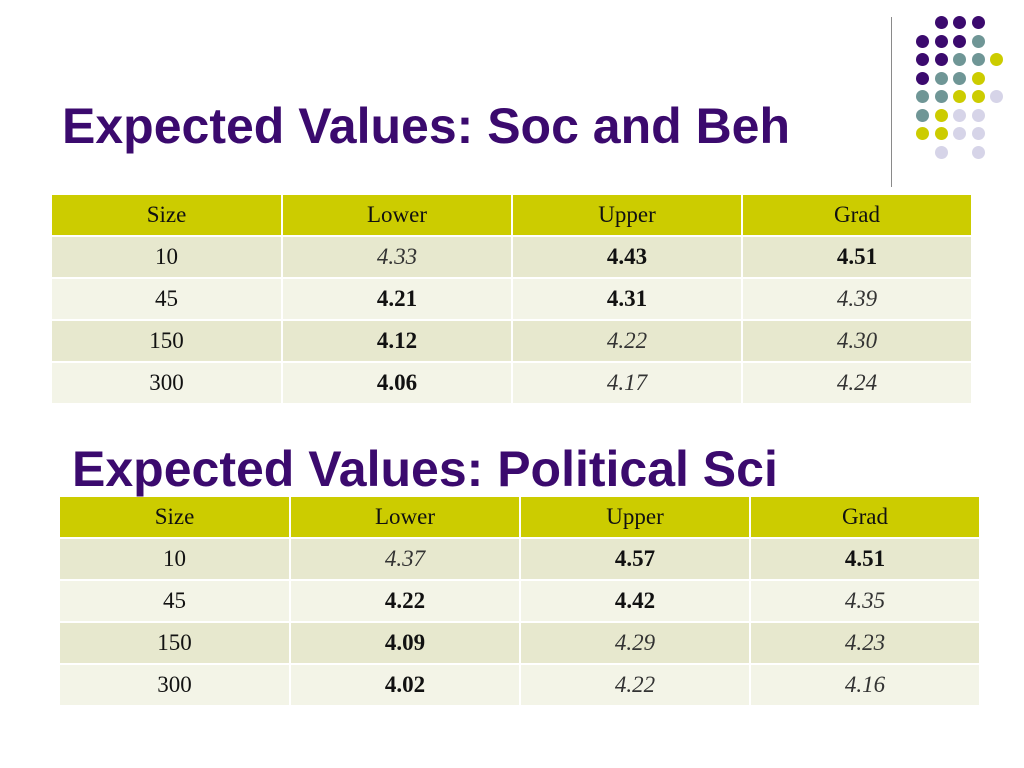 This screenshot has width=1024, height=768. I want to click on cell-grad: 4.16, so click(865, 685).